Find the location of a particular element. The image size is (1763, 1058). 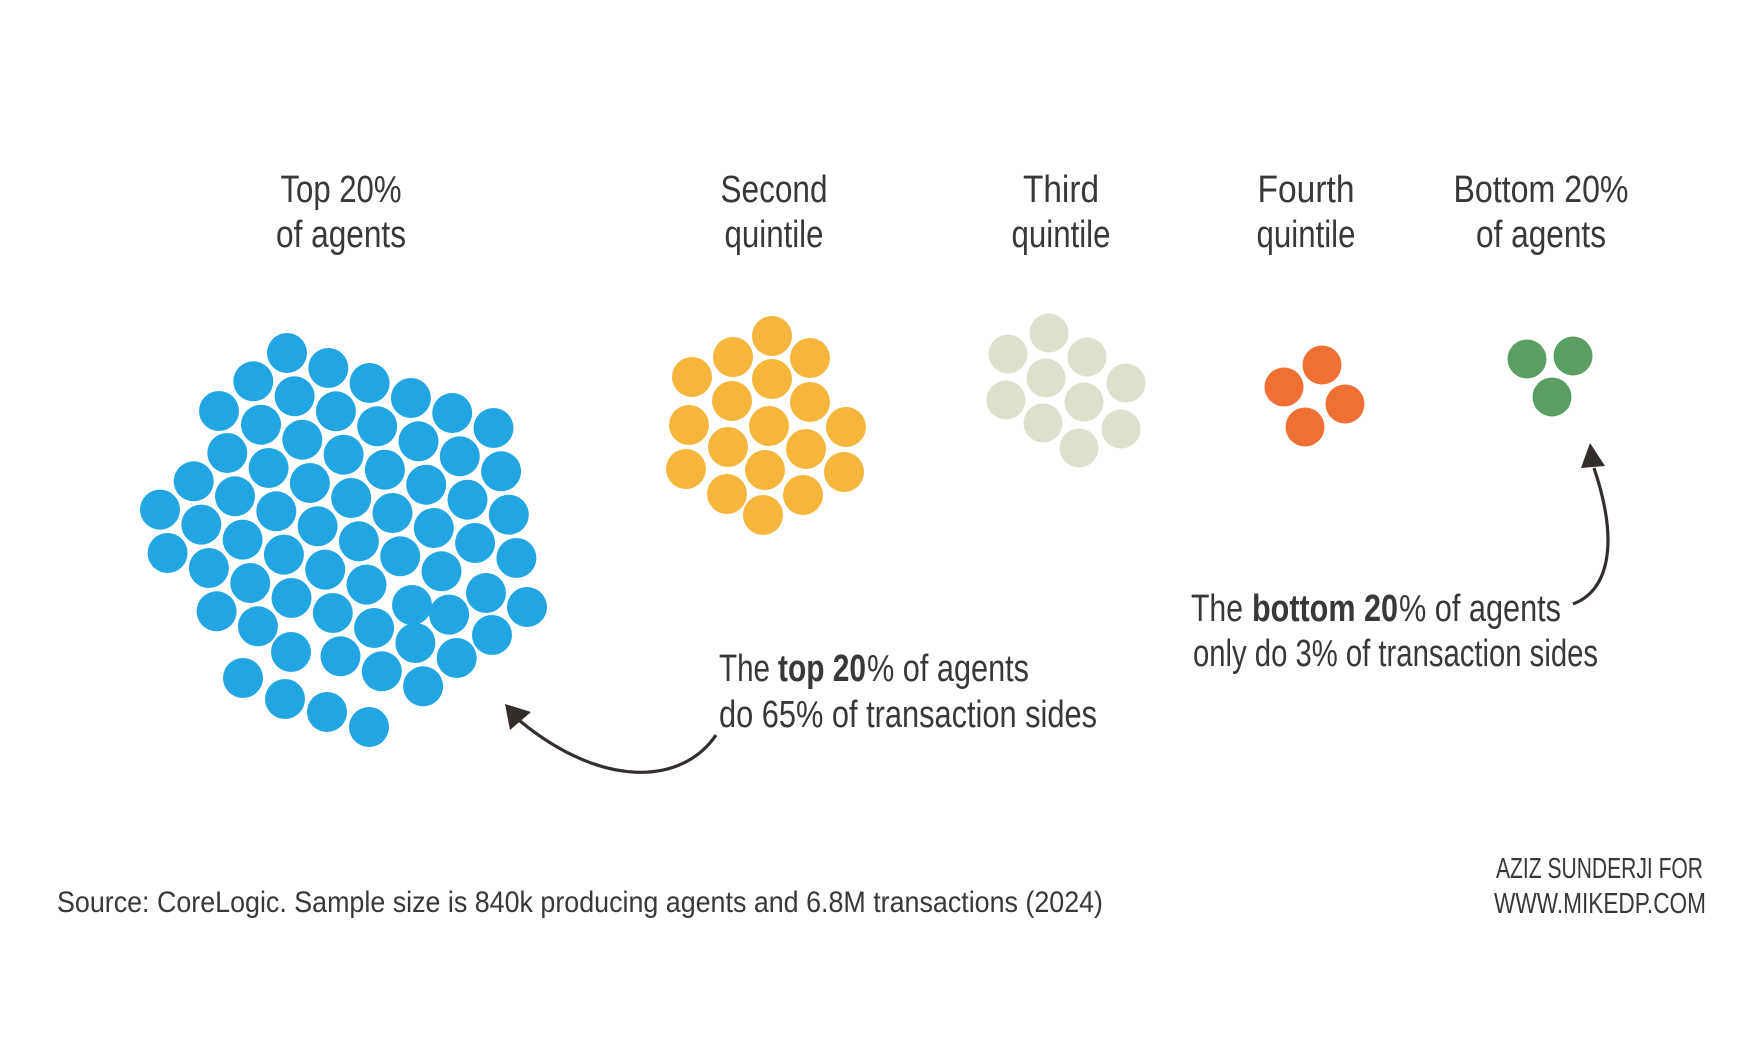

svg-text: top 20 is located at coordinates (822, 669).